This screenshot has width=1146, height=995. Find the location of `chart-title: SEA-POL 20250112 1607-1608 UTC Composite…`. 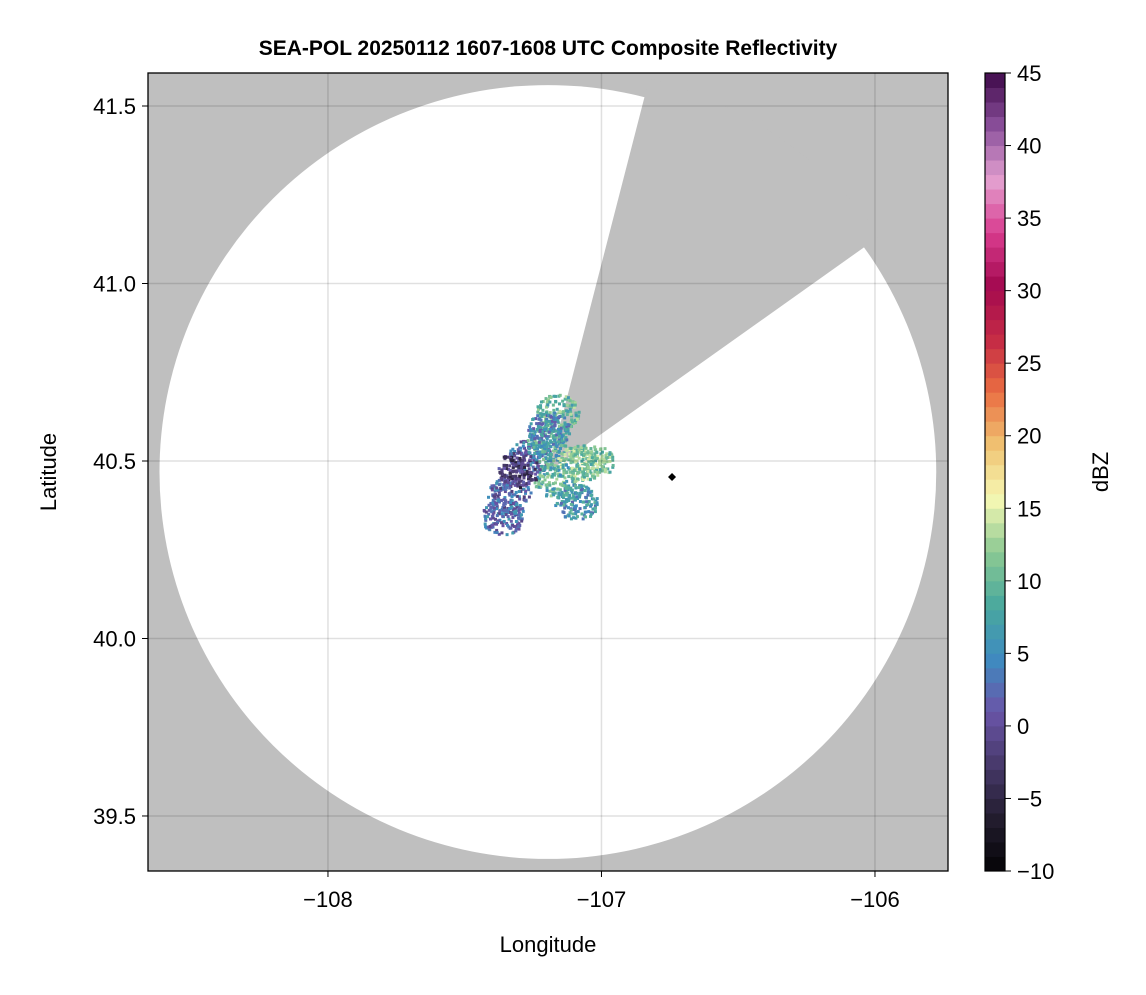

chart-title: SEA-POL 20250112 1607-1608 UTC Composite… is located at coordinates (548, 48).